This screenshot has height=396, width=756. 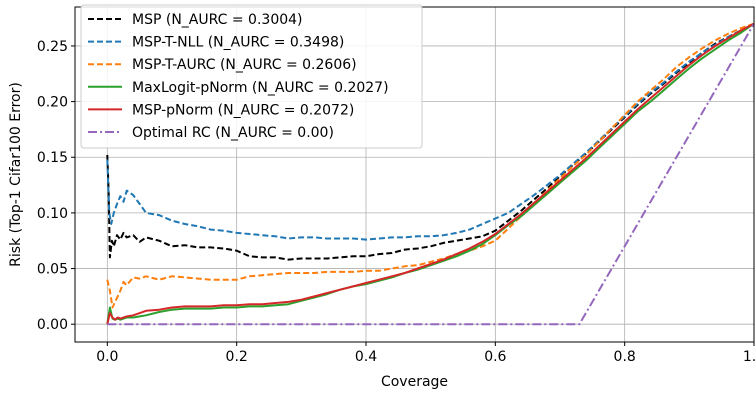 I want to click on legend-label: MSP (N_AURC = 0.3004), so click(x=217, y=20).